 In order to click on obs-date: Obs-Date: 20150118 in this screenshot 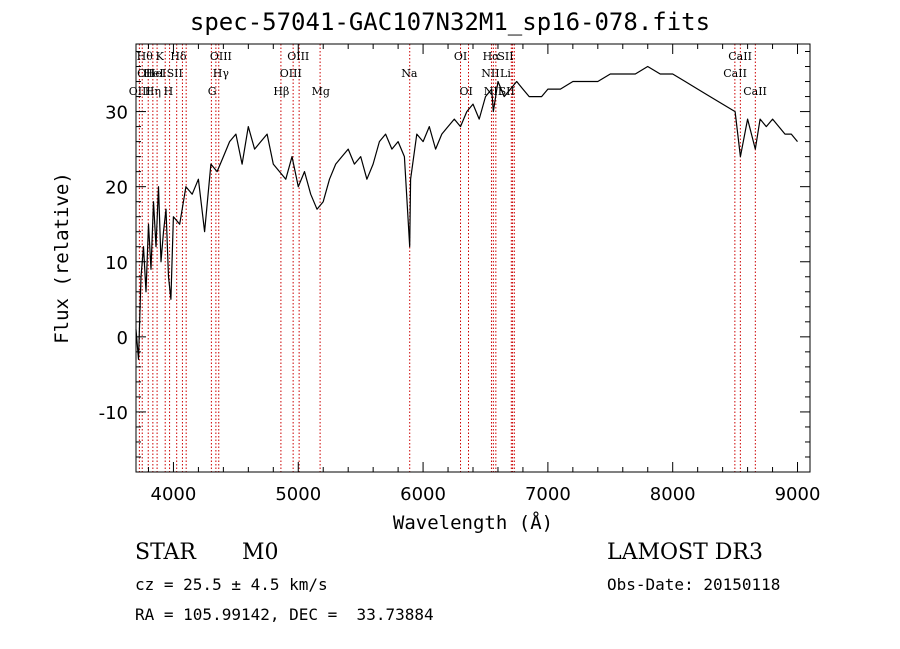, I will do `click(694, 584)`.